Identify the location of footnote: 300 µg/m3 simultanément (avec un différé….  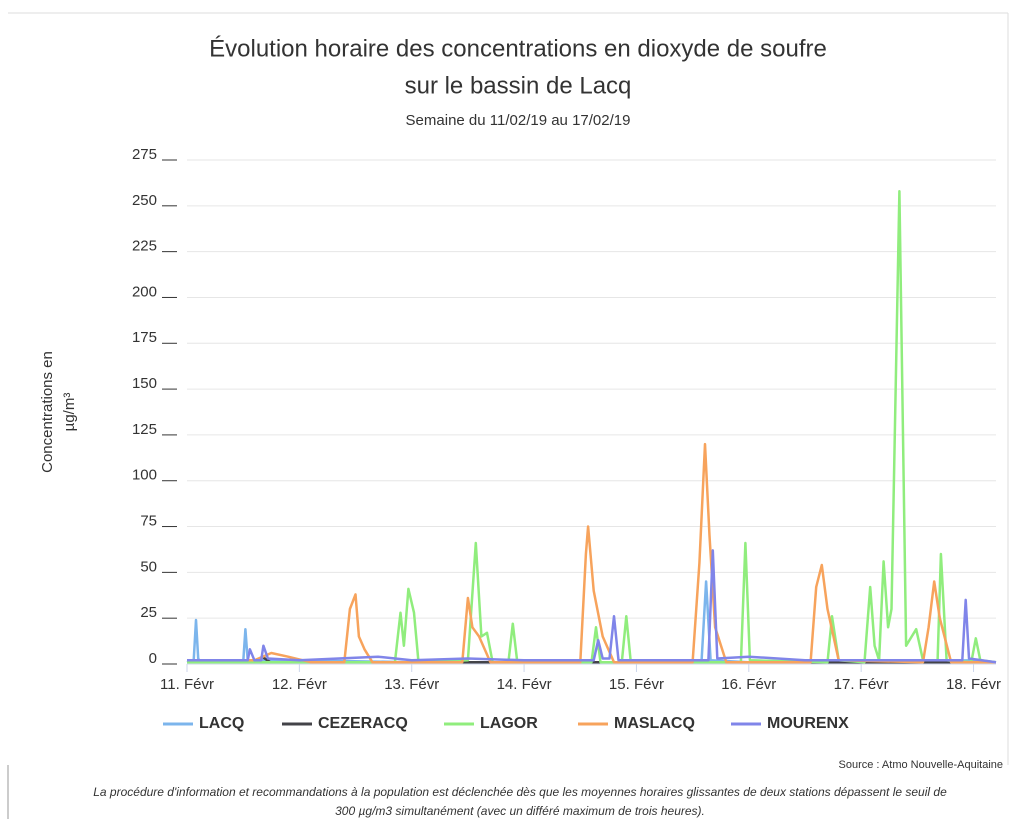
(520, 811).